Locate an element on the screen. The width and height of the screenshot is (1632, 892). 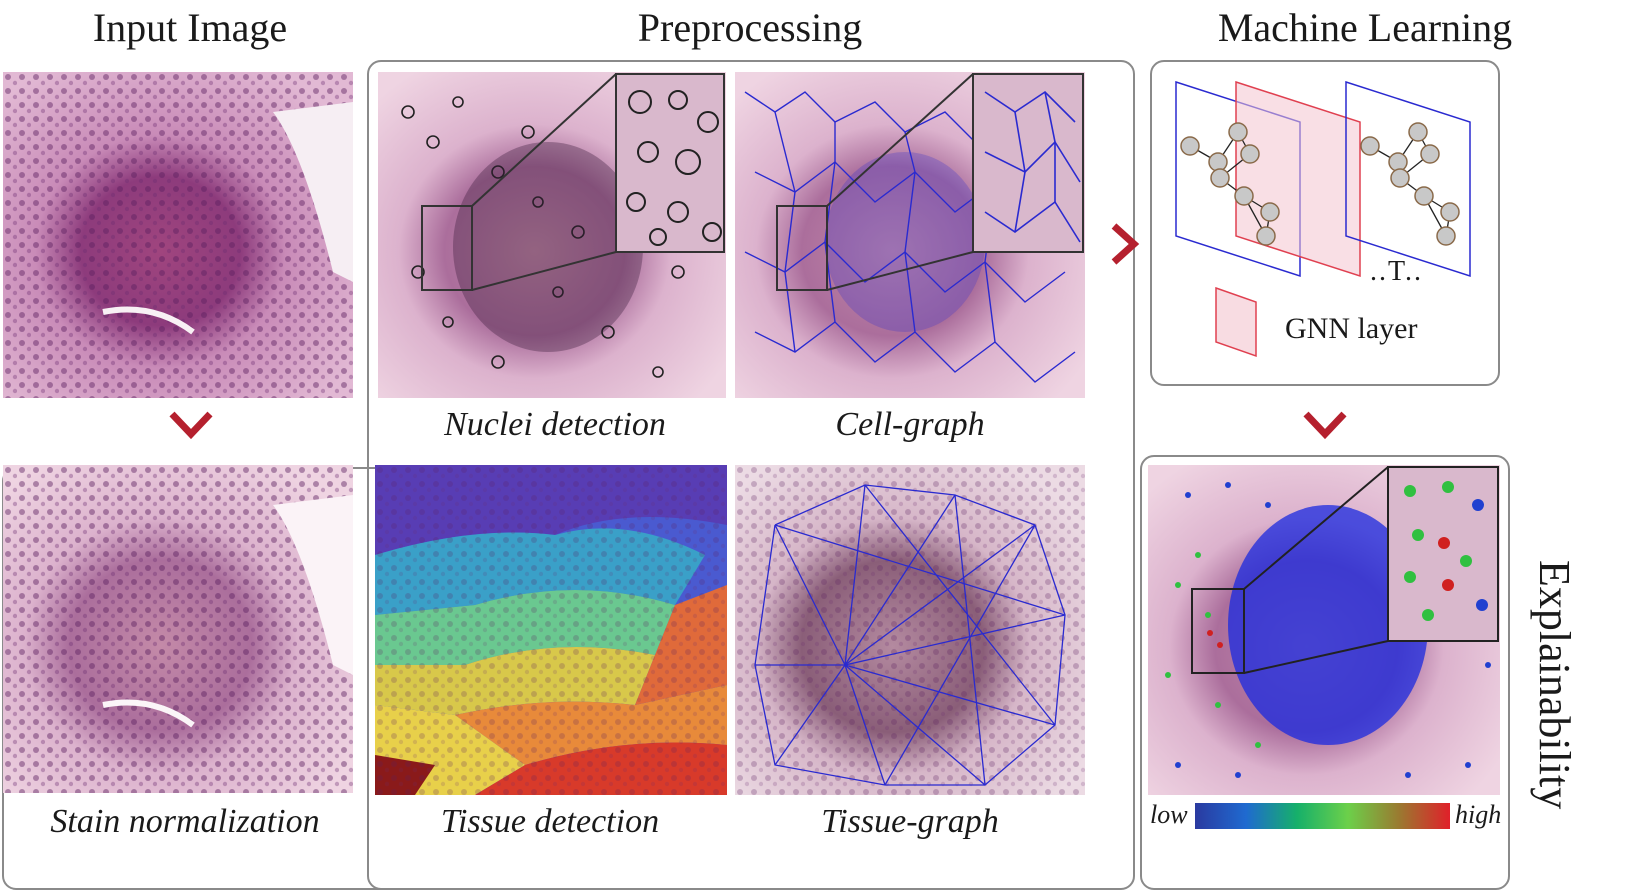
ml-frame is located at coordinates (1325, 223).